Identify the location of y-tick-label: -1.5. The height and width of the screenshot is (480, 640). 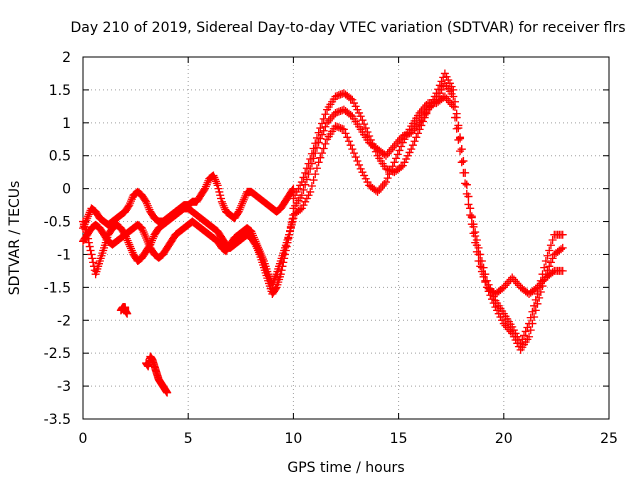
(57, 288).